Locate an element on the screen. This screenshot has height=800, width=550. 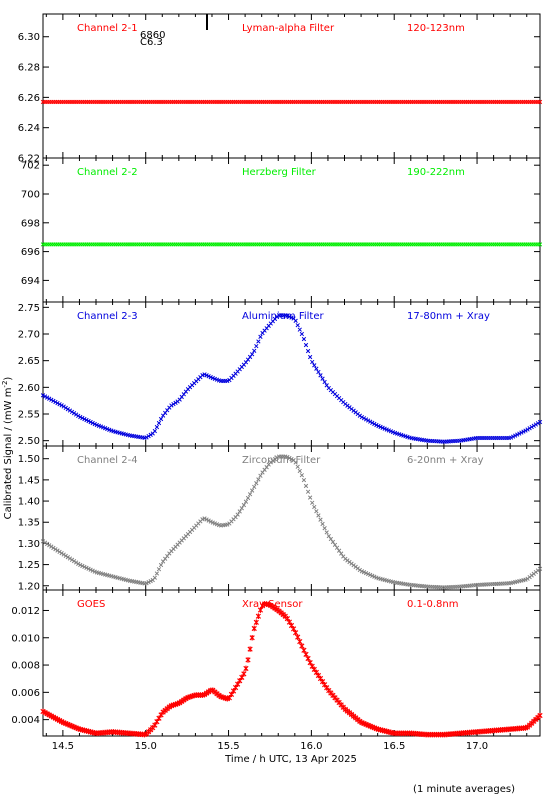
panel-label: Herzberg Filter is located at coordinates (279, 172).